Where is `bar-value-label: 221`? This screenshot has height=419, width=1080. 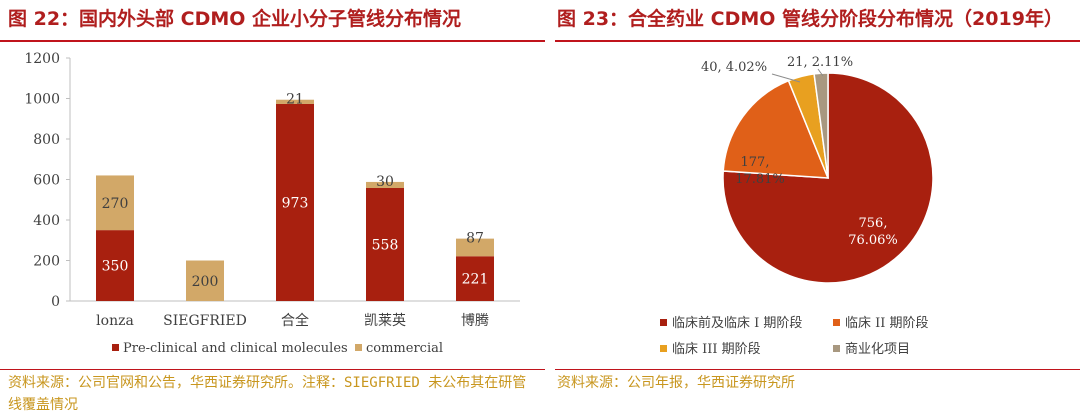
bar-value-label: 221 is located at coordinates (475, 280).